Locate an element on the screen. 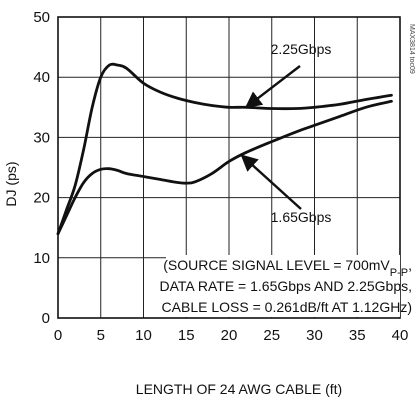 The width and height of the screenshot is (420, 402). watermark: MAX3814 toc09 is located at coordinates (411, 49).